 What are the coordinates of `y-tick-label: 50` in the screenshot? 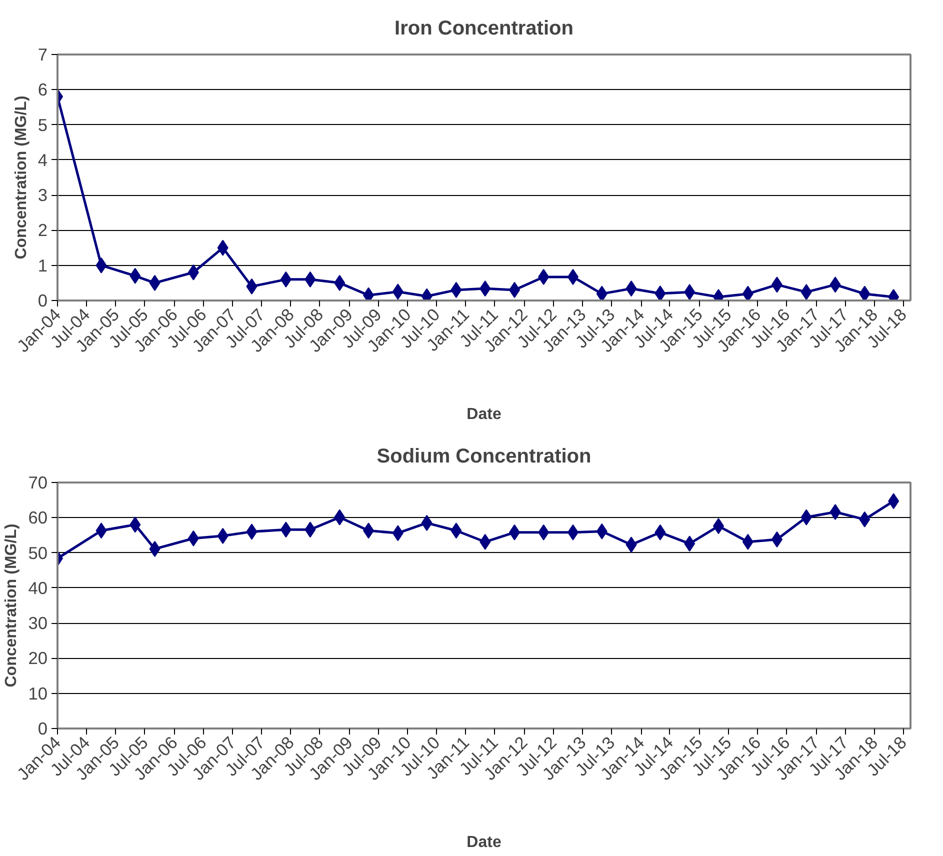 It's located at (38, 552).